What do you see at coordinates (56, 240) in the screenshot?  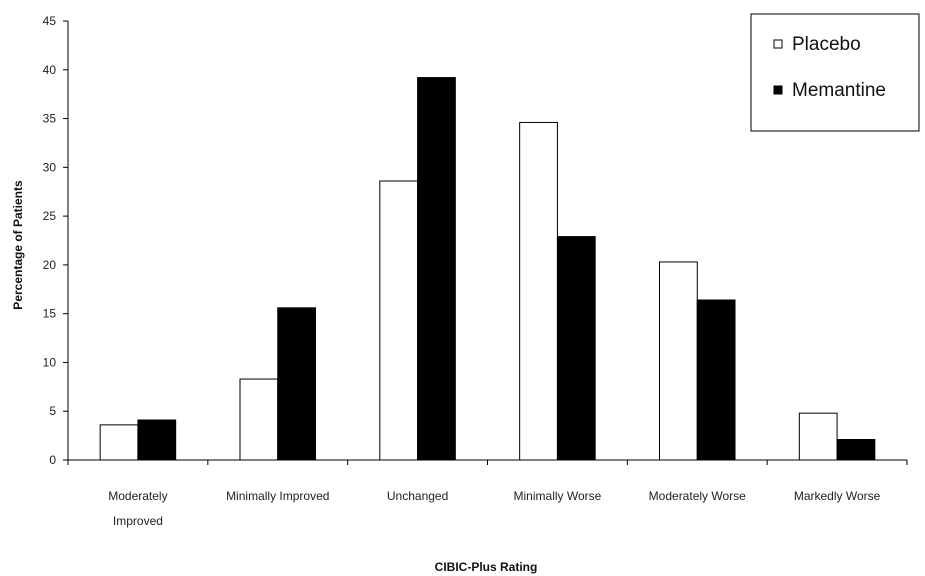 I see `y-axis: 0 5 10 15 20 25 30 35 40 45` at bounding box center [56, 240].